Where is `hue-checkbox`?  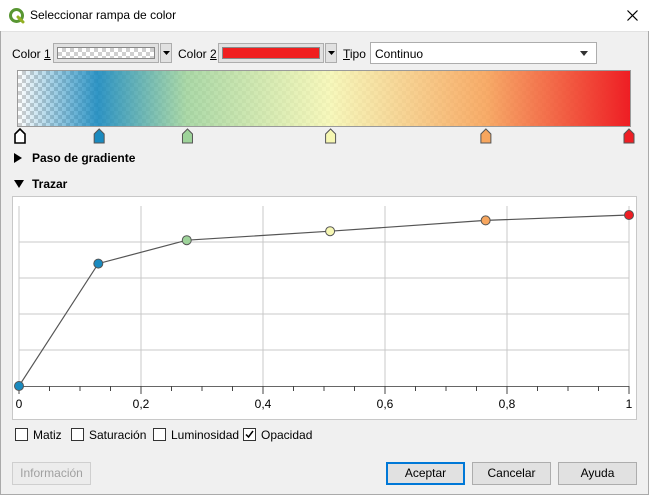
hue-checkbox is located at coordinates (21, 434).